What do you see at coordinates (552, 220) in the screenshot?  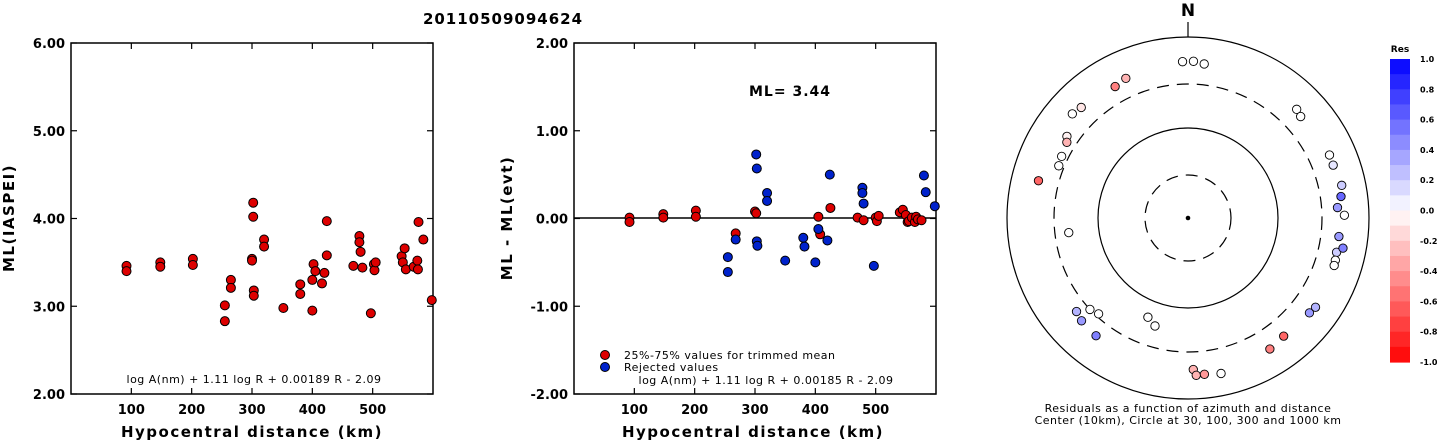 I see `p2-y-tick-label: 0.00` at bounding box center [552, 220].